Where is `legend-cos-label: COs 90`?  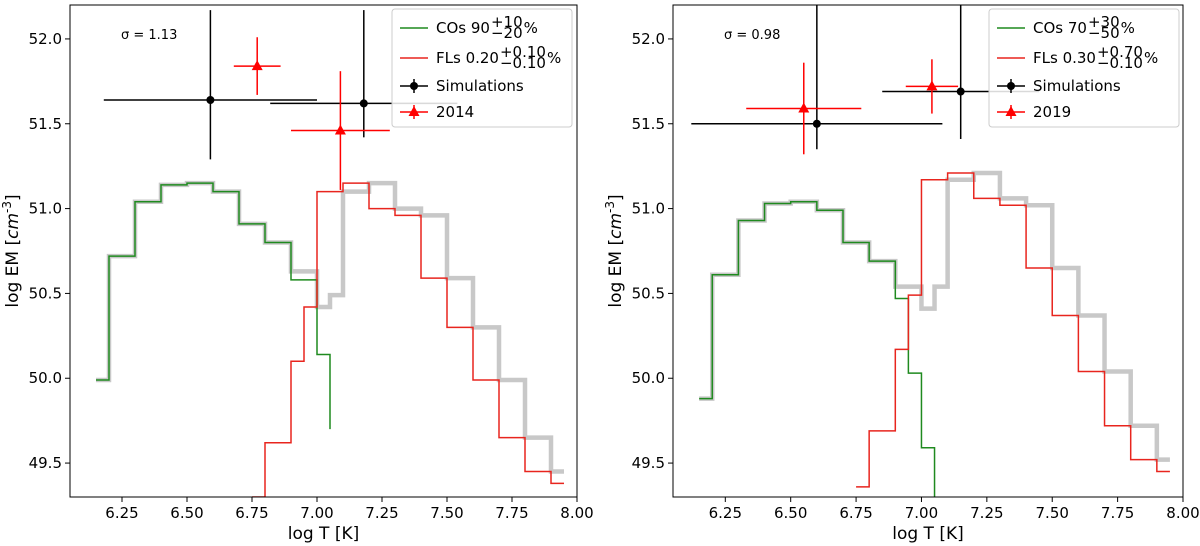 legend-cos-label: COs 90 is located at coordinates (463, 28).